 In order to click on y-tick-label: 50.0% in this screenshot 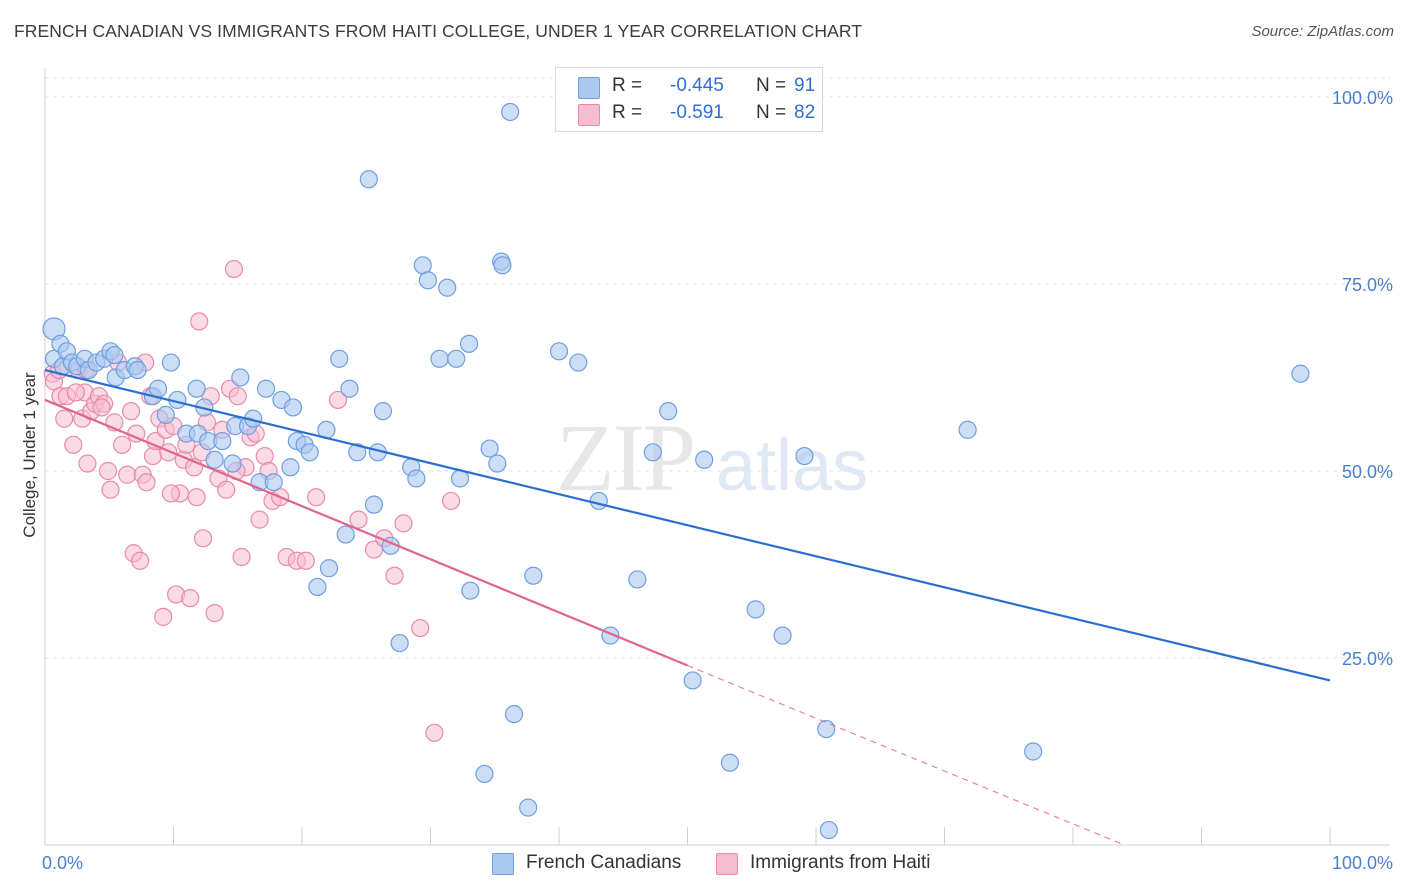, I will do `click(1367, 472)`.